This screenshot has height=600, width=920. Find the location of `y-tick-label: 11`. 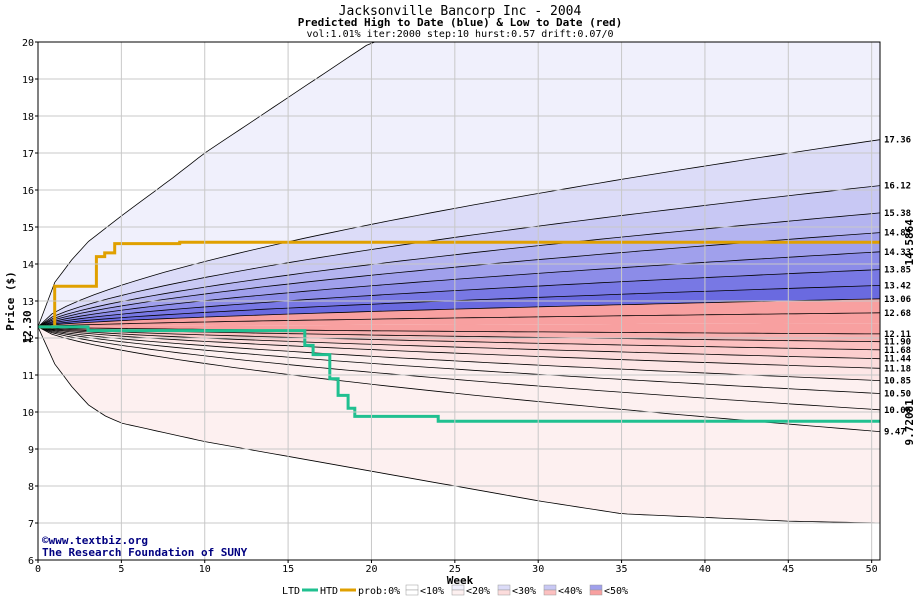

y-tick-label: 11 is located at coordinates (28, 376).